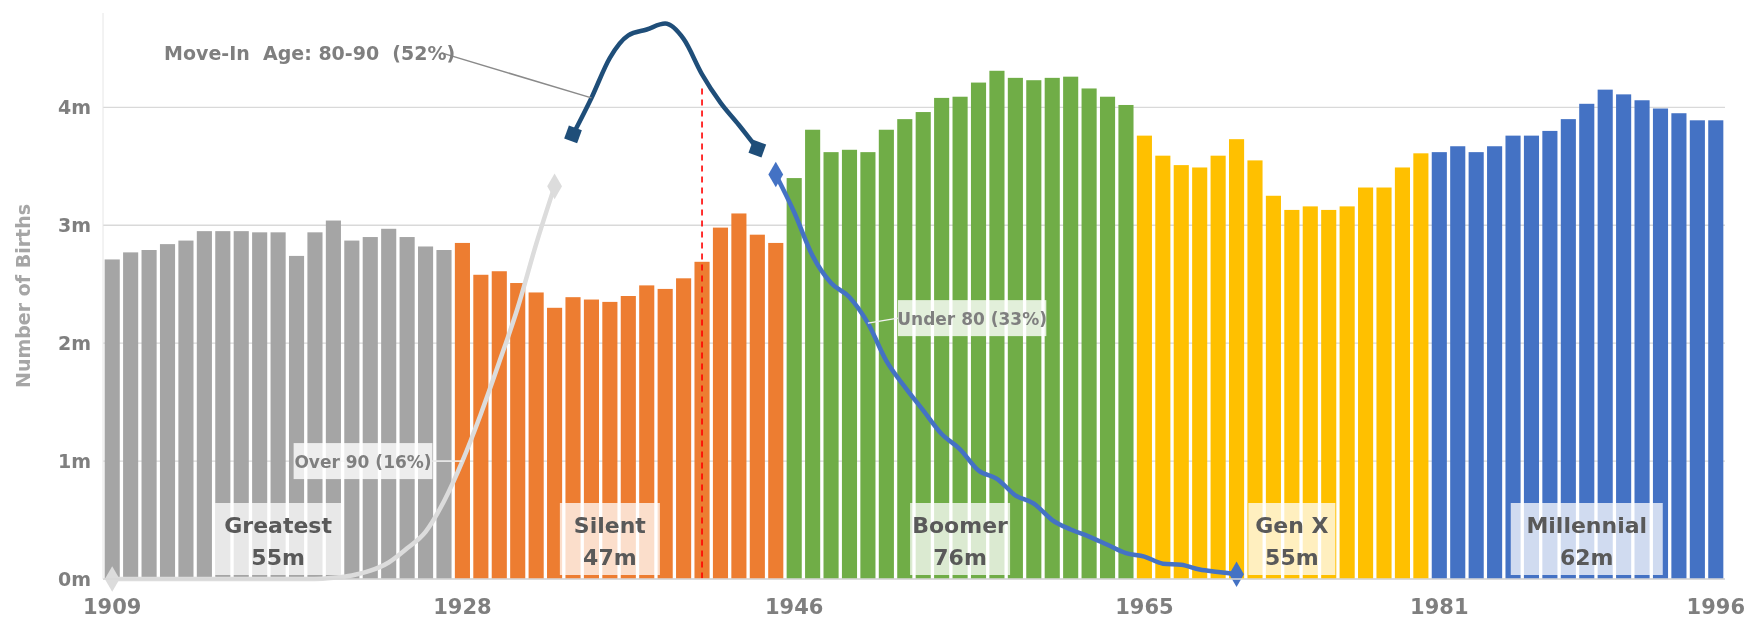 This screenshot has width=1763, height=630. I want to click on x-tick-label: 1928, so click(462, 607).